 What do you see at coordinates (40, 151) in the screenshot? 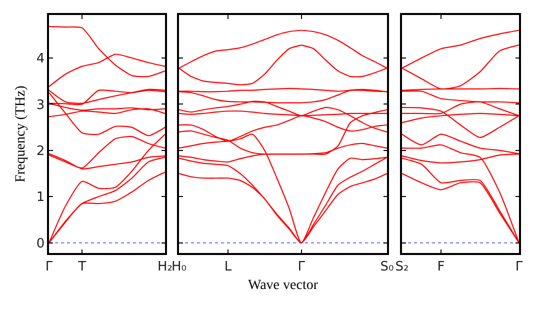
I see `y-tick-label: 2` at bounding box center [40, 151].